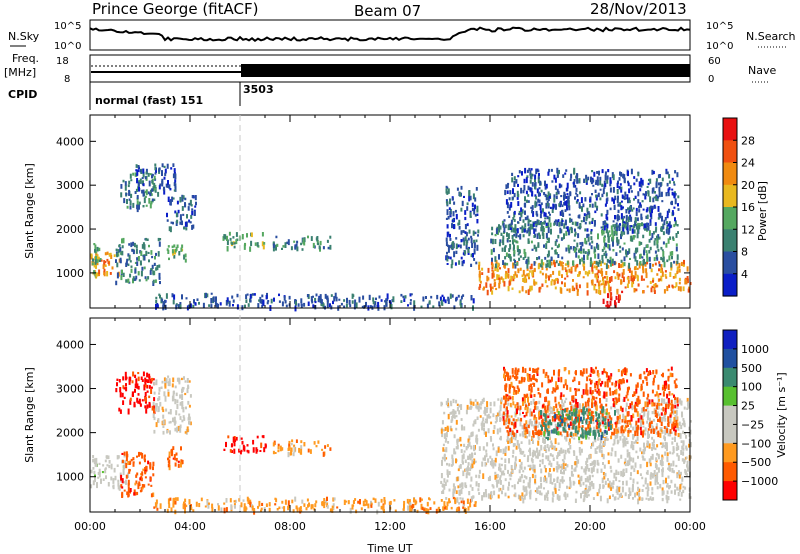  What do you see at coordinates (22, 94) in the screenshot?
I see `cpid-label: CPID` at bounding box center [22, 94].